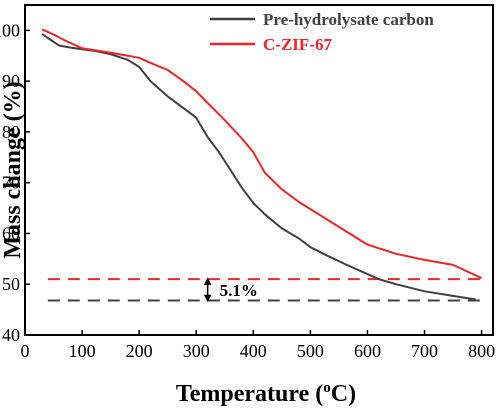 The height and width of the screenshot is (411, 498). I want to click on x-axis-title: Temperature (oC), so click(266, 393).